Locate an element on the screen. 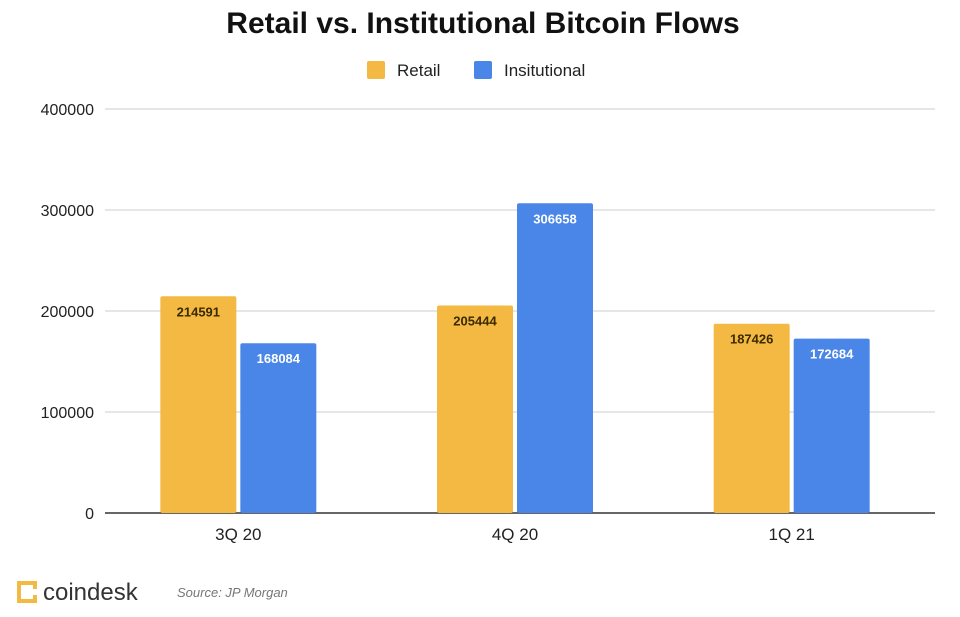  coindesk-logo: coindesk is located at coordinates (78, 592).